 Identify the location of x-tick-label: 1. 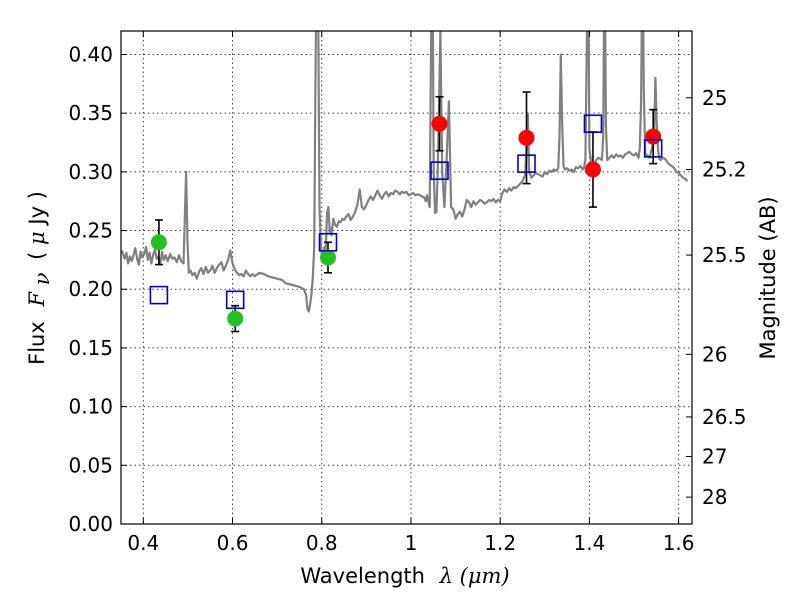
(411, 543).